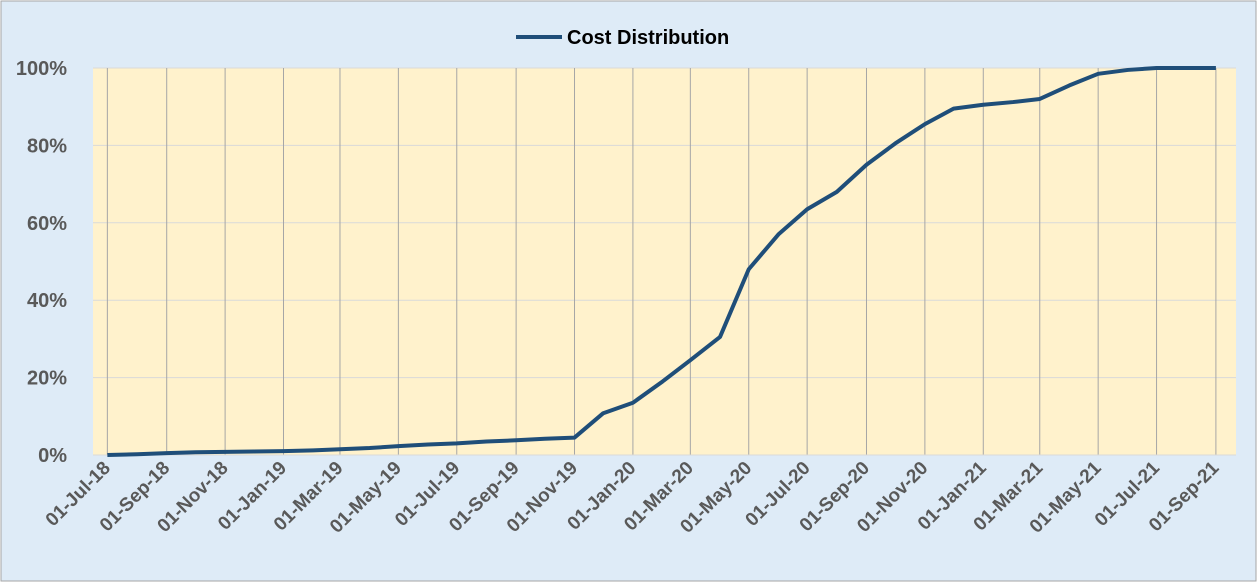 The width and height of the screenshot is (1258, 588). What do you see at coordinates (47, 301) in the screenshot?
I see `y-tick-label: 40%` at bounding box center [47, 301].